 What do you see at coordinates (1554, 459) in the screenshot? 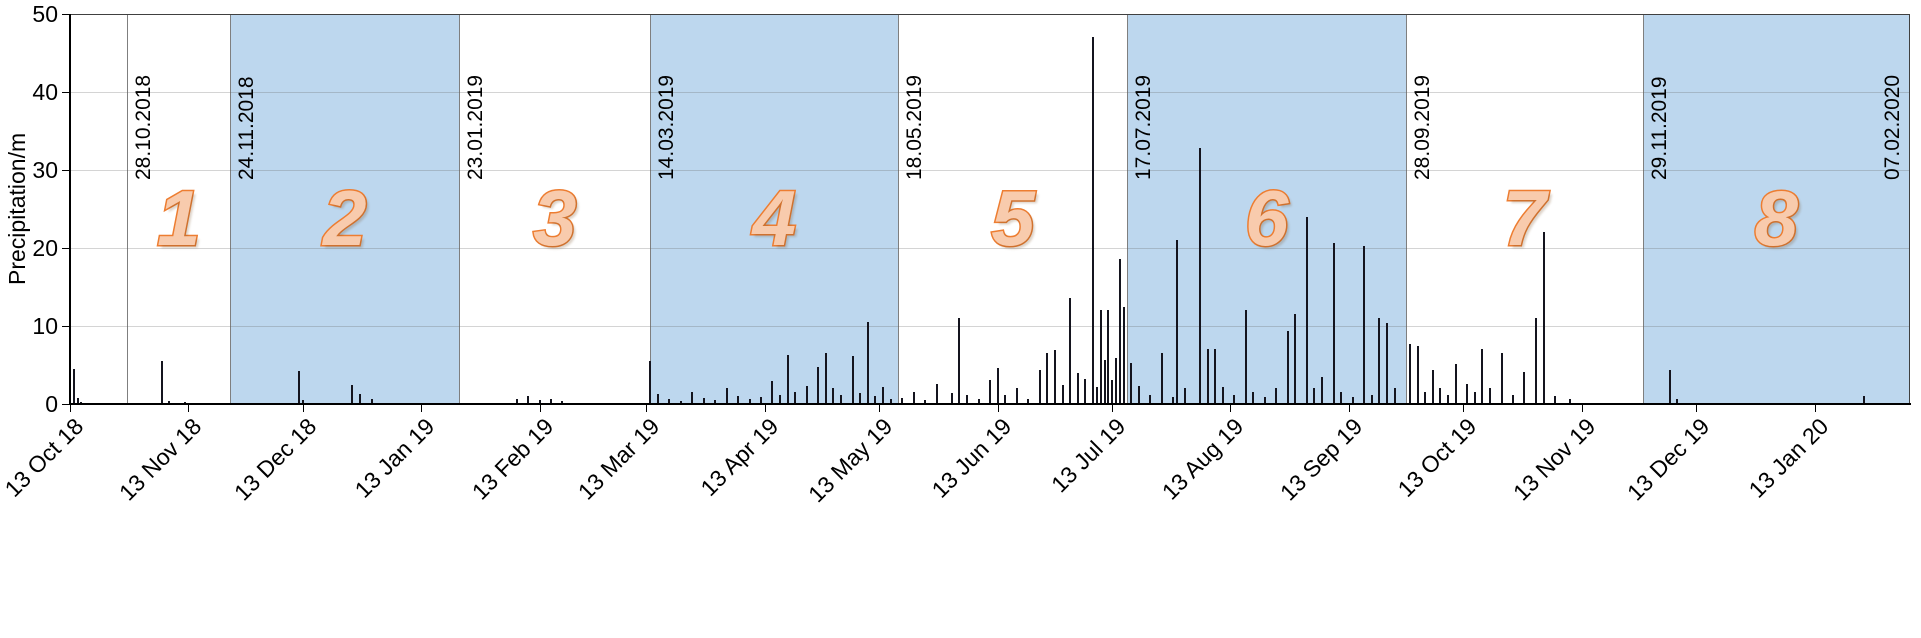
I see `x-tick-label: 13 Nov 19` at bounding box center [1554, 459].